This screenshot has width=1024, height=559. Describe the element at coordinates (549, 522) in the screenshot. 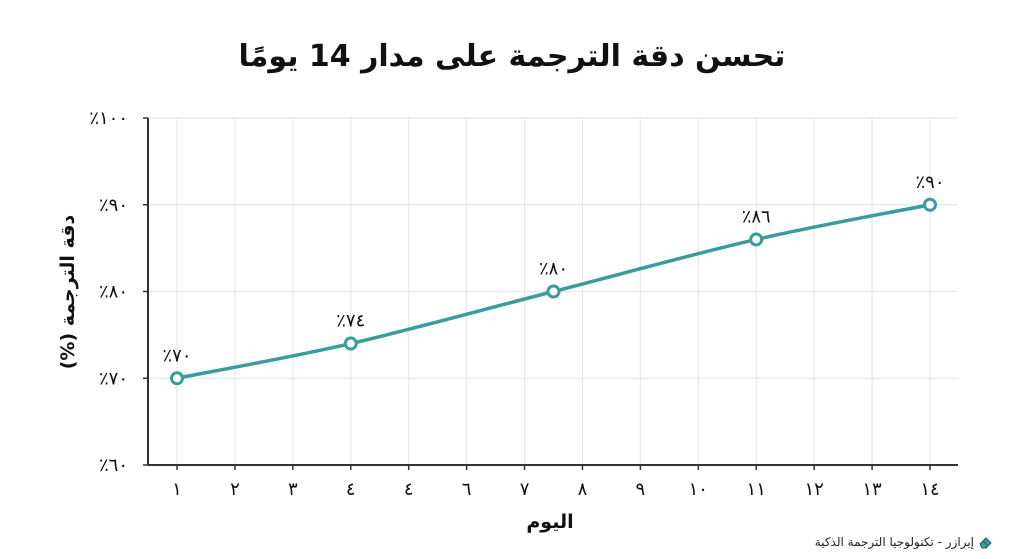

I see `x-axis-label: اليوم` at that location.